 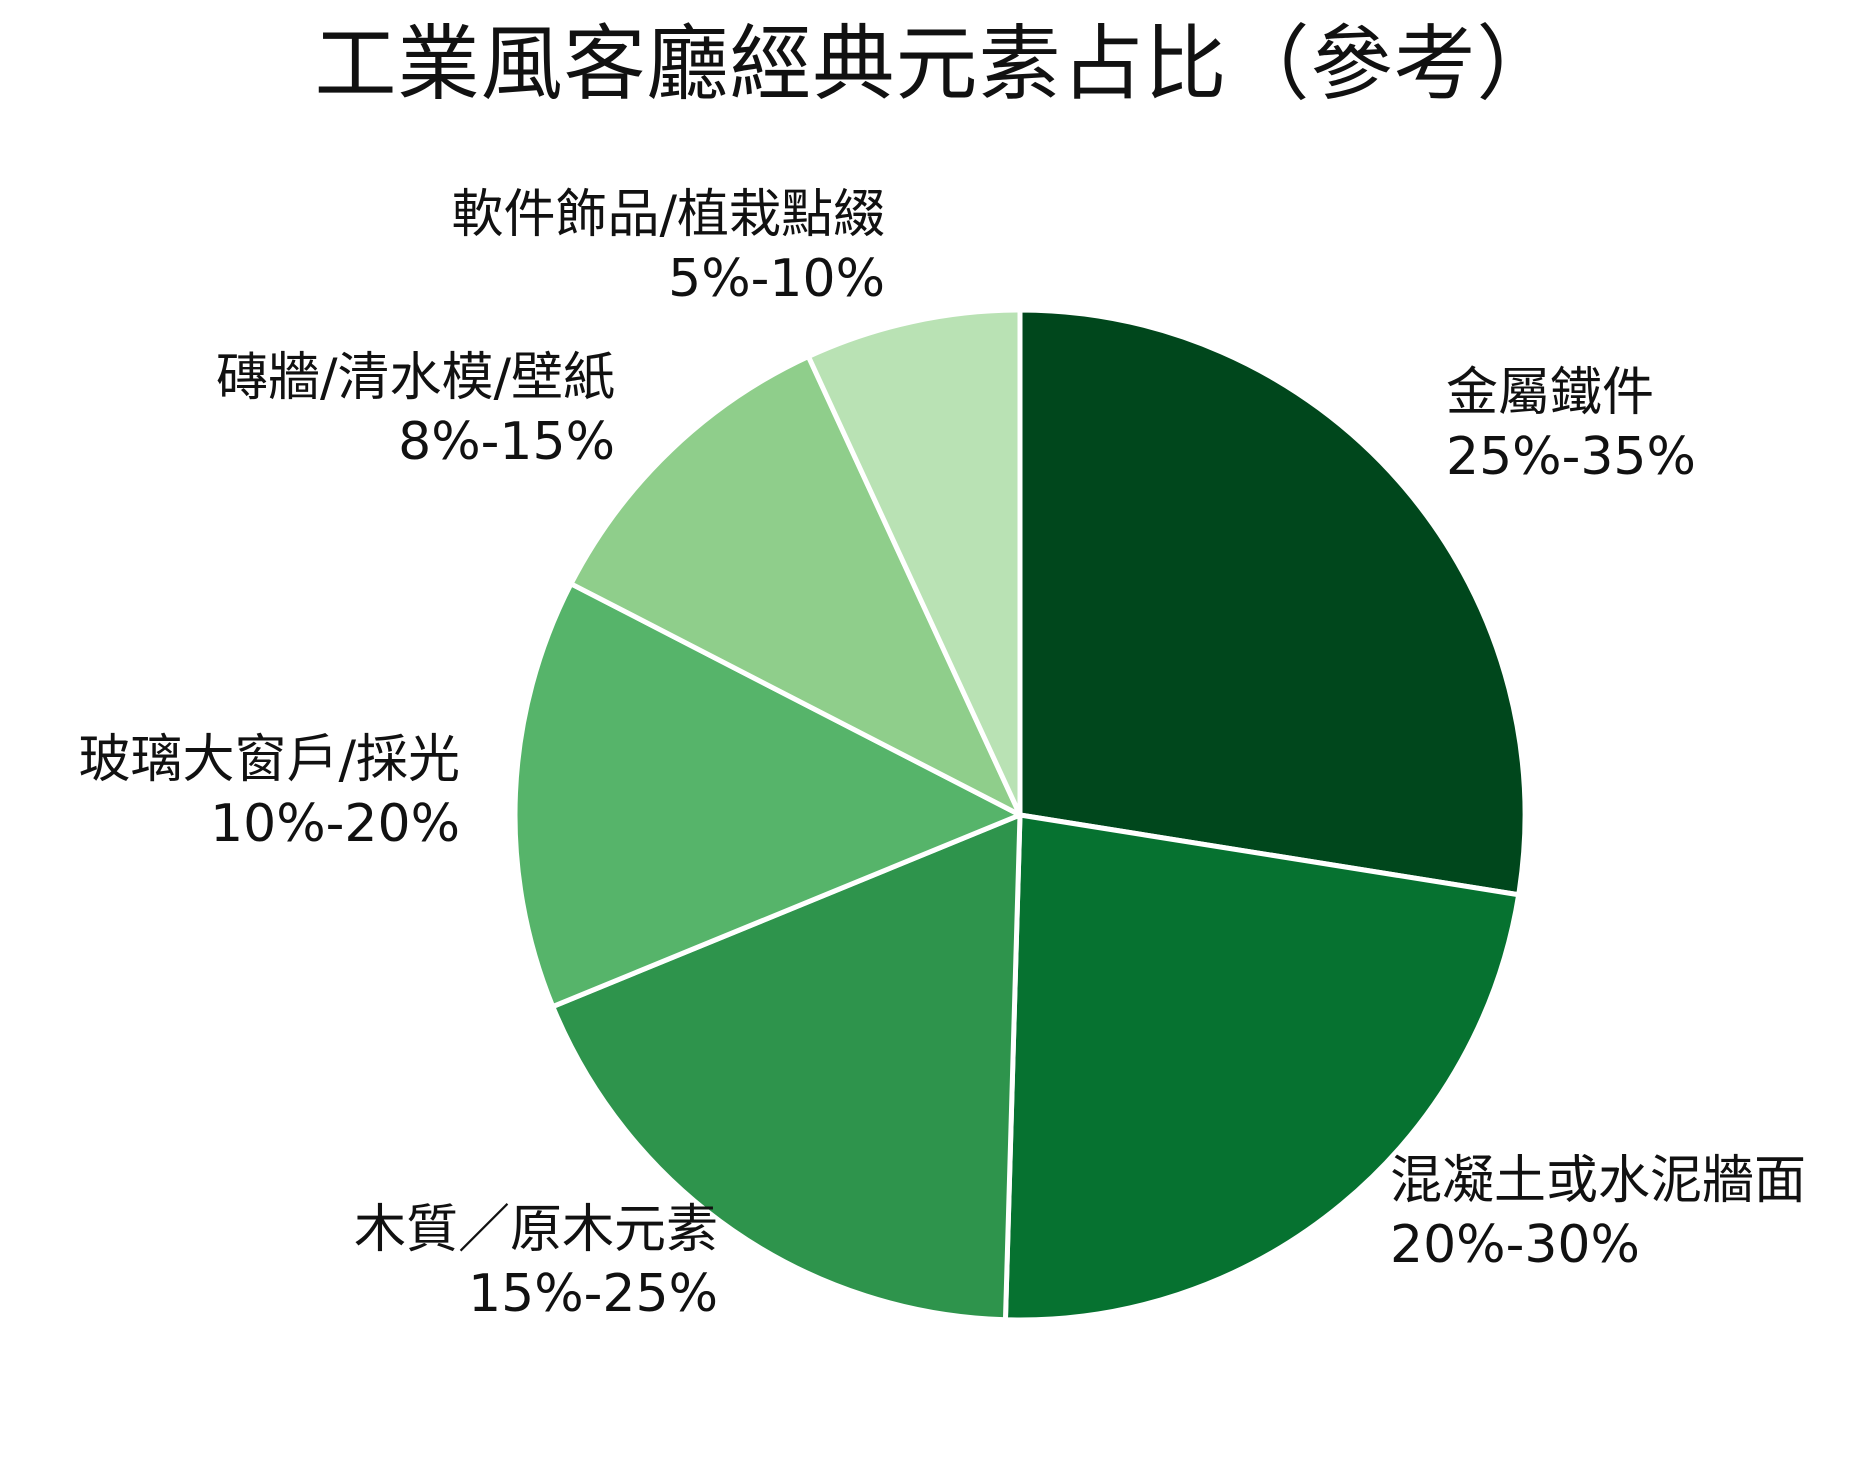 What do you see at coordinates (415, 378) in the screenshot?
I see `slice-label-5: 磚牆/清水模/壁紙` at bounding box center [415, 378].